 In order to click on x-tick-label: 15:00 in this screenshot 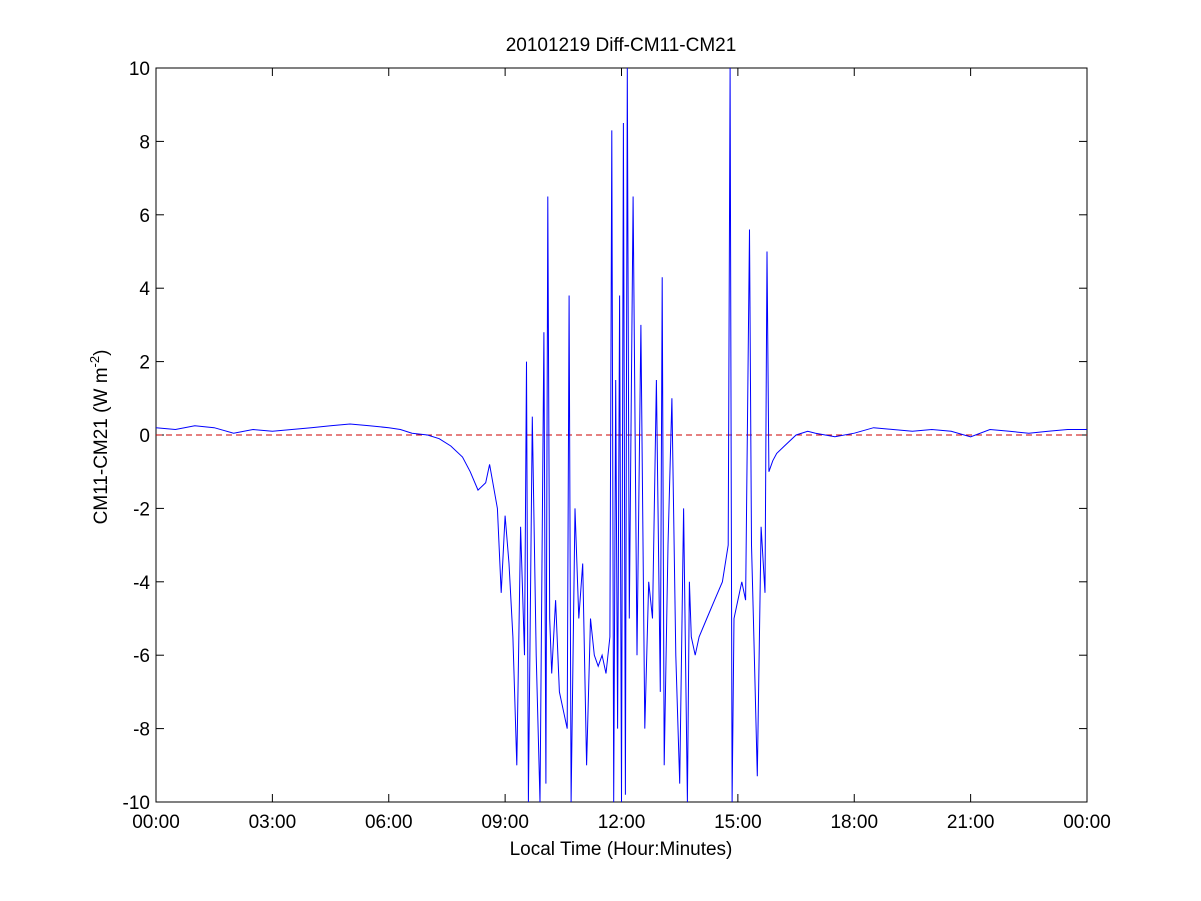, I will do `click(738, 822)`.